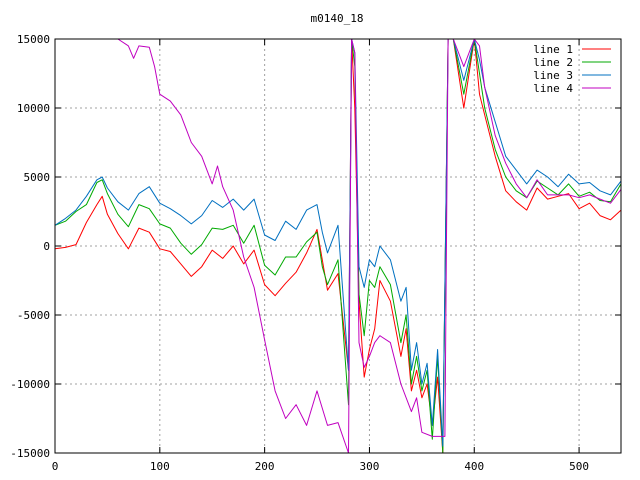  I want to click on legend-label-2: line 2, so click(553, 62).